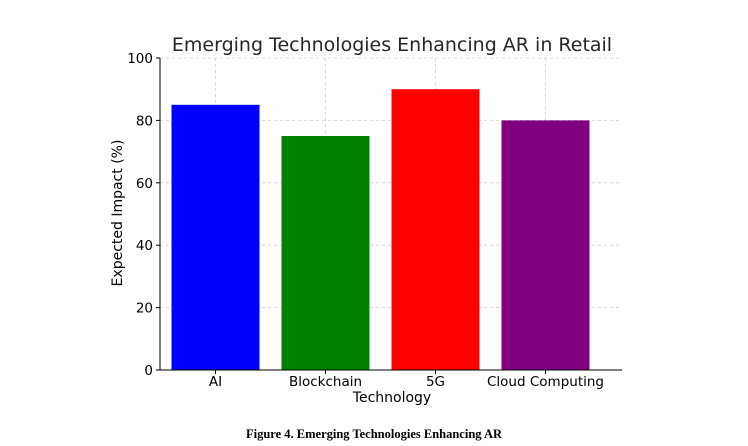  What do you see at coordinates (325, 382) in the screenshot?
I see `x-tick-label: Blockchain` at bounding box center [325, 382].